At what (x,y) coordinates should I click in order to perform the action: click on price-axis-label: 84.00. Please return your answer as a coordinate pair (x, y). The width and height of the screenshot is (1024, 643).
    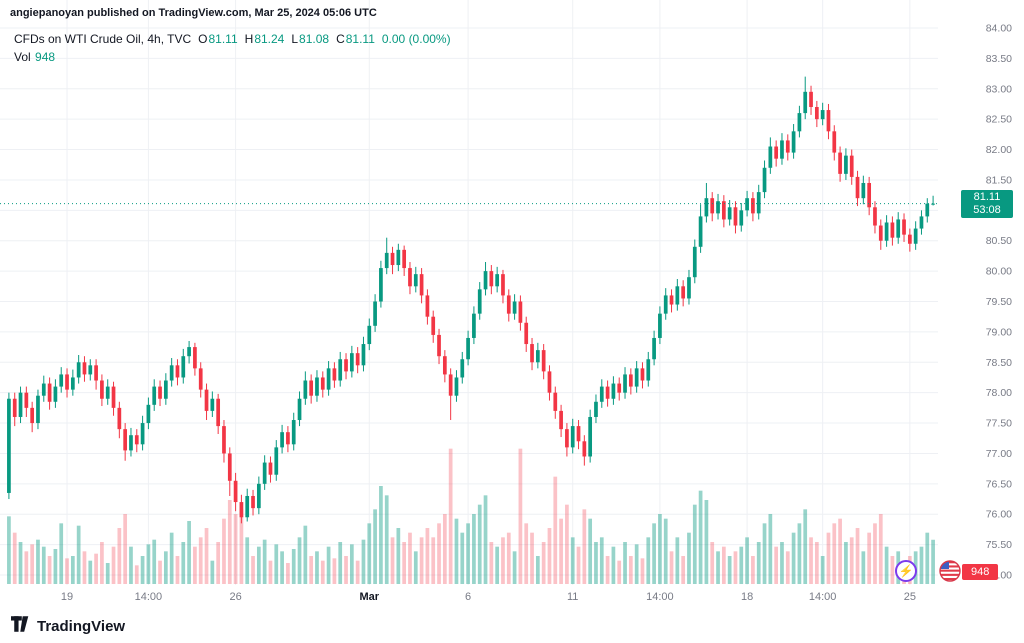
    Looking at the image, I should click on (999, 29).